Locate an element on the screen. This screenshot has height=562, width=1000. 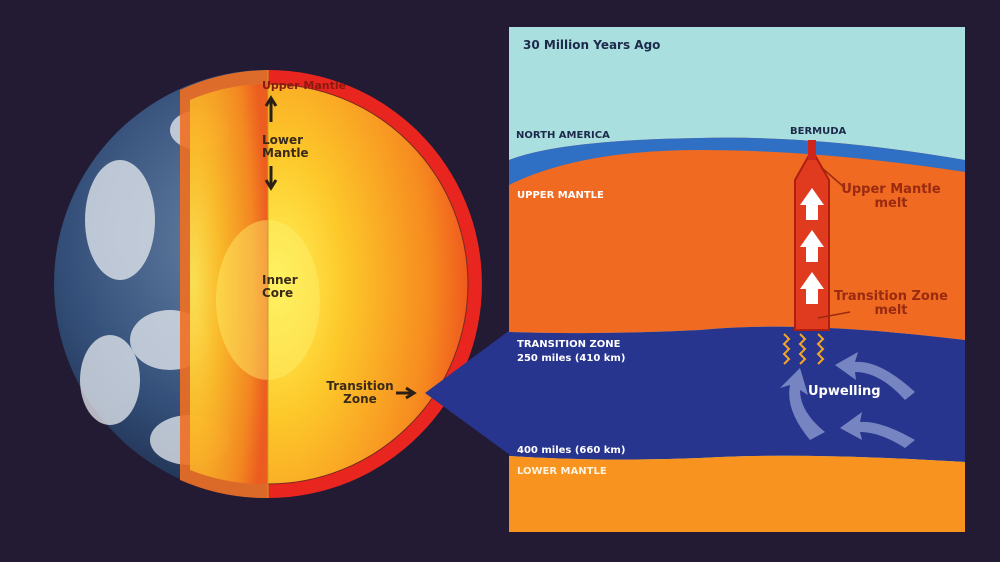
leader-tz is located at coordinates (834, 315).